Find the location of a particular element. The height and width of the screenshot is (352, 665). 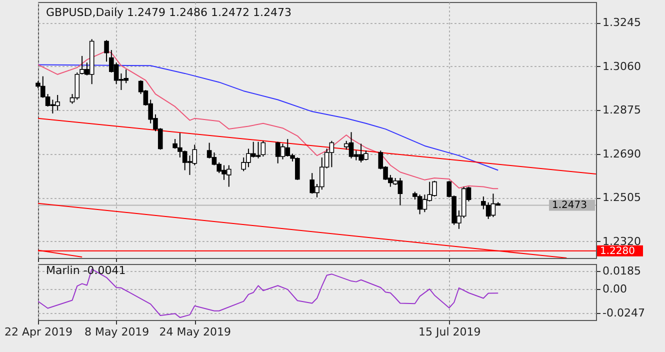

y-tick-label: 1.2690 is located at coordinates (621, 153).